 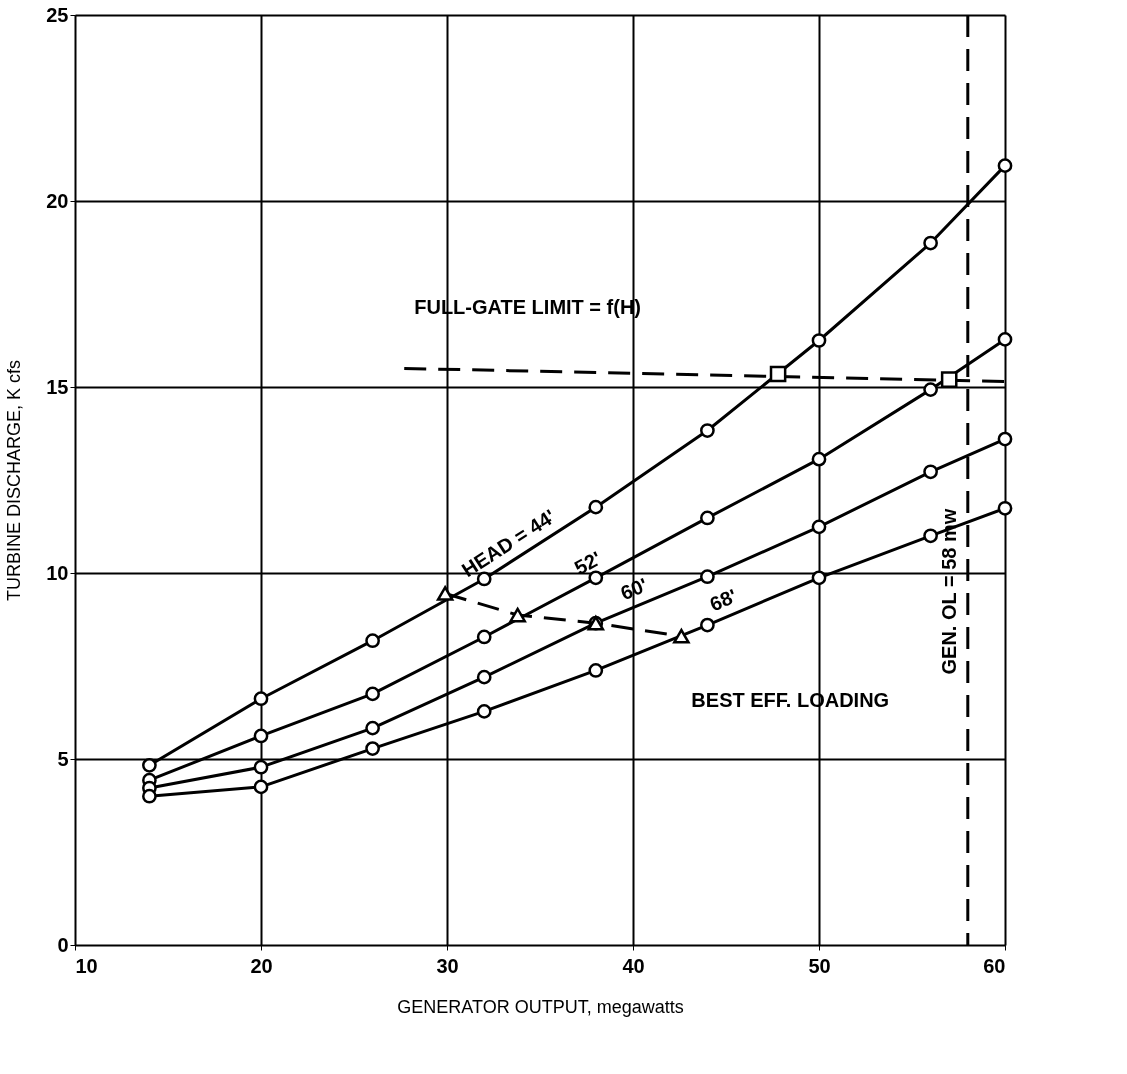 I want to click on y-tick-label: 10, so click(x=57, y=572).